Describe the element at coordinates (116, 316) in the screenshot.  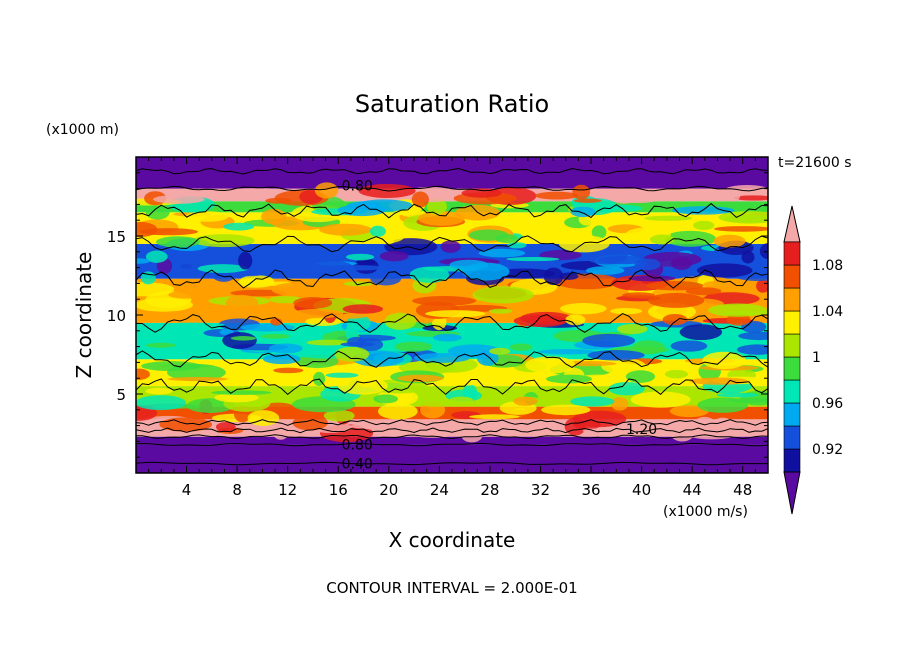
I see `y-tick-label: 10` at that location.